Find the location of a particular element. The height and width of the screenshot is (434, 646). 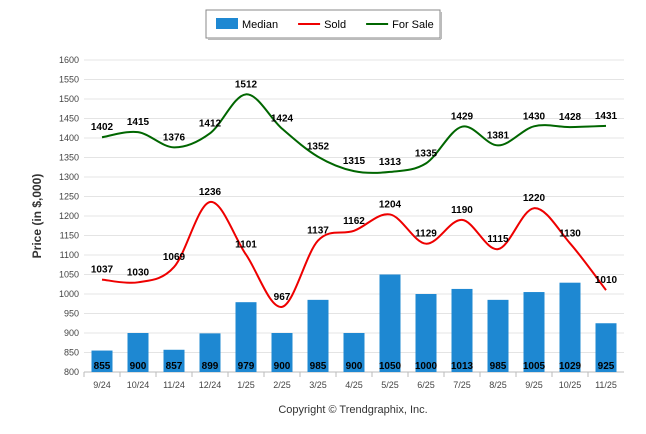

for-sale-point-label: 1428 is located at coordinates (570, 117).